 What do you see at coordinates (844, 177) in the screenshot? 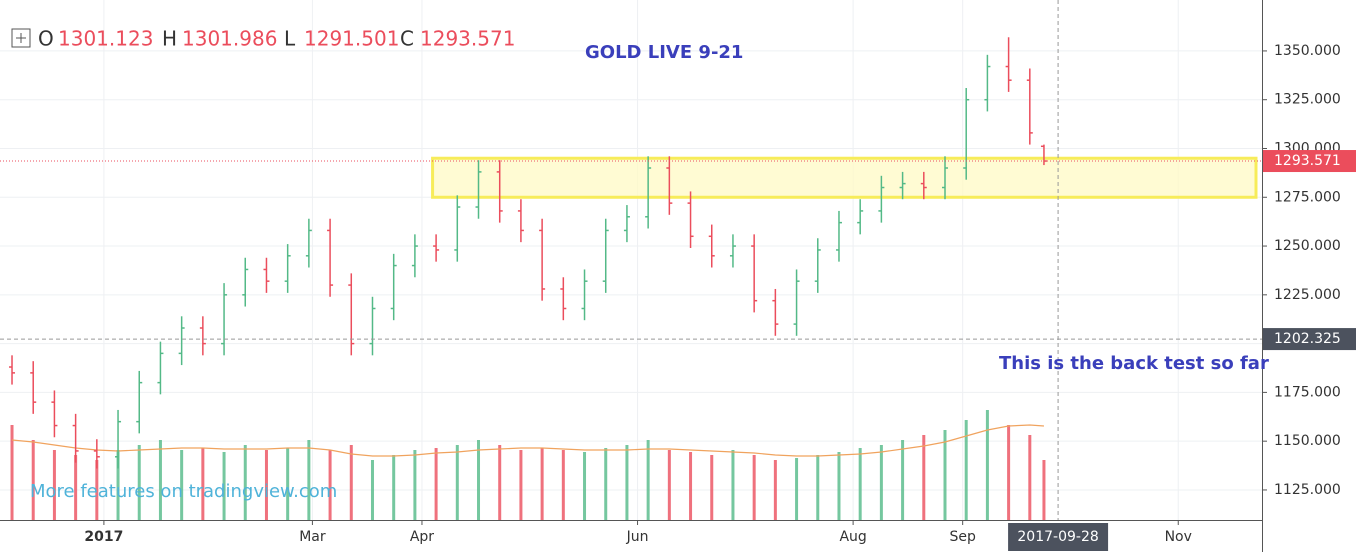
I see `highlight-zone` at bounding box center [844, 177].